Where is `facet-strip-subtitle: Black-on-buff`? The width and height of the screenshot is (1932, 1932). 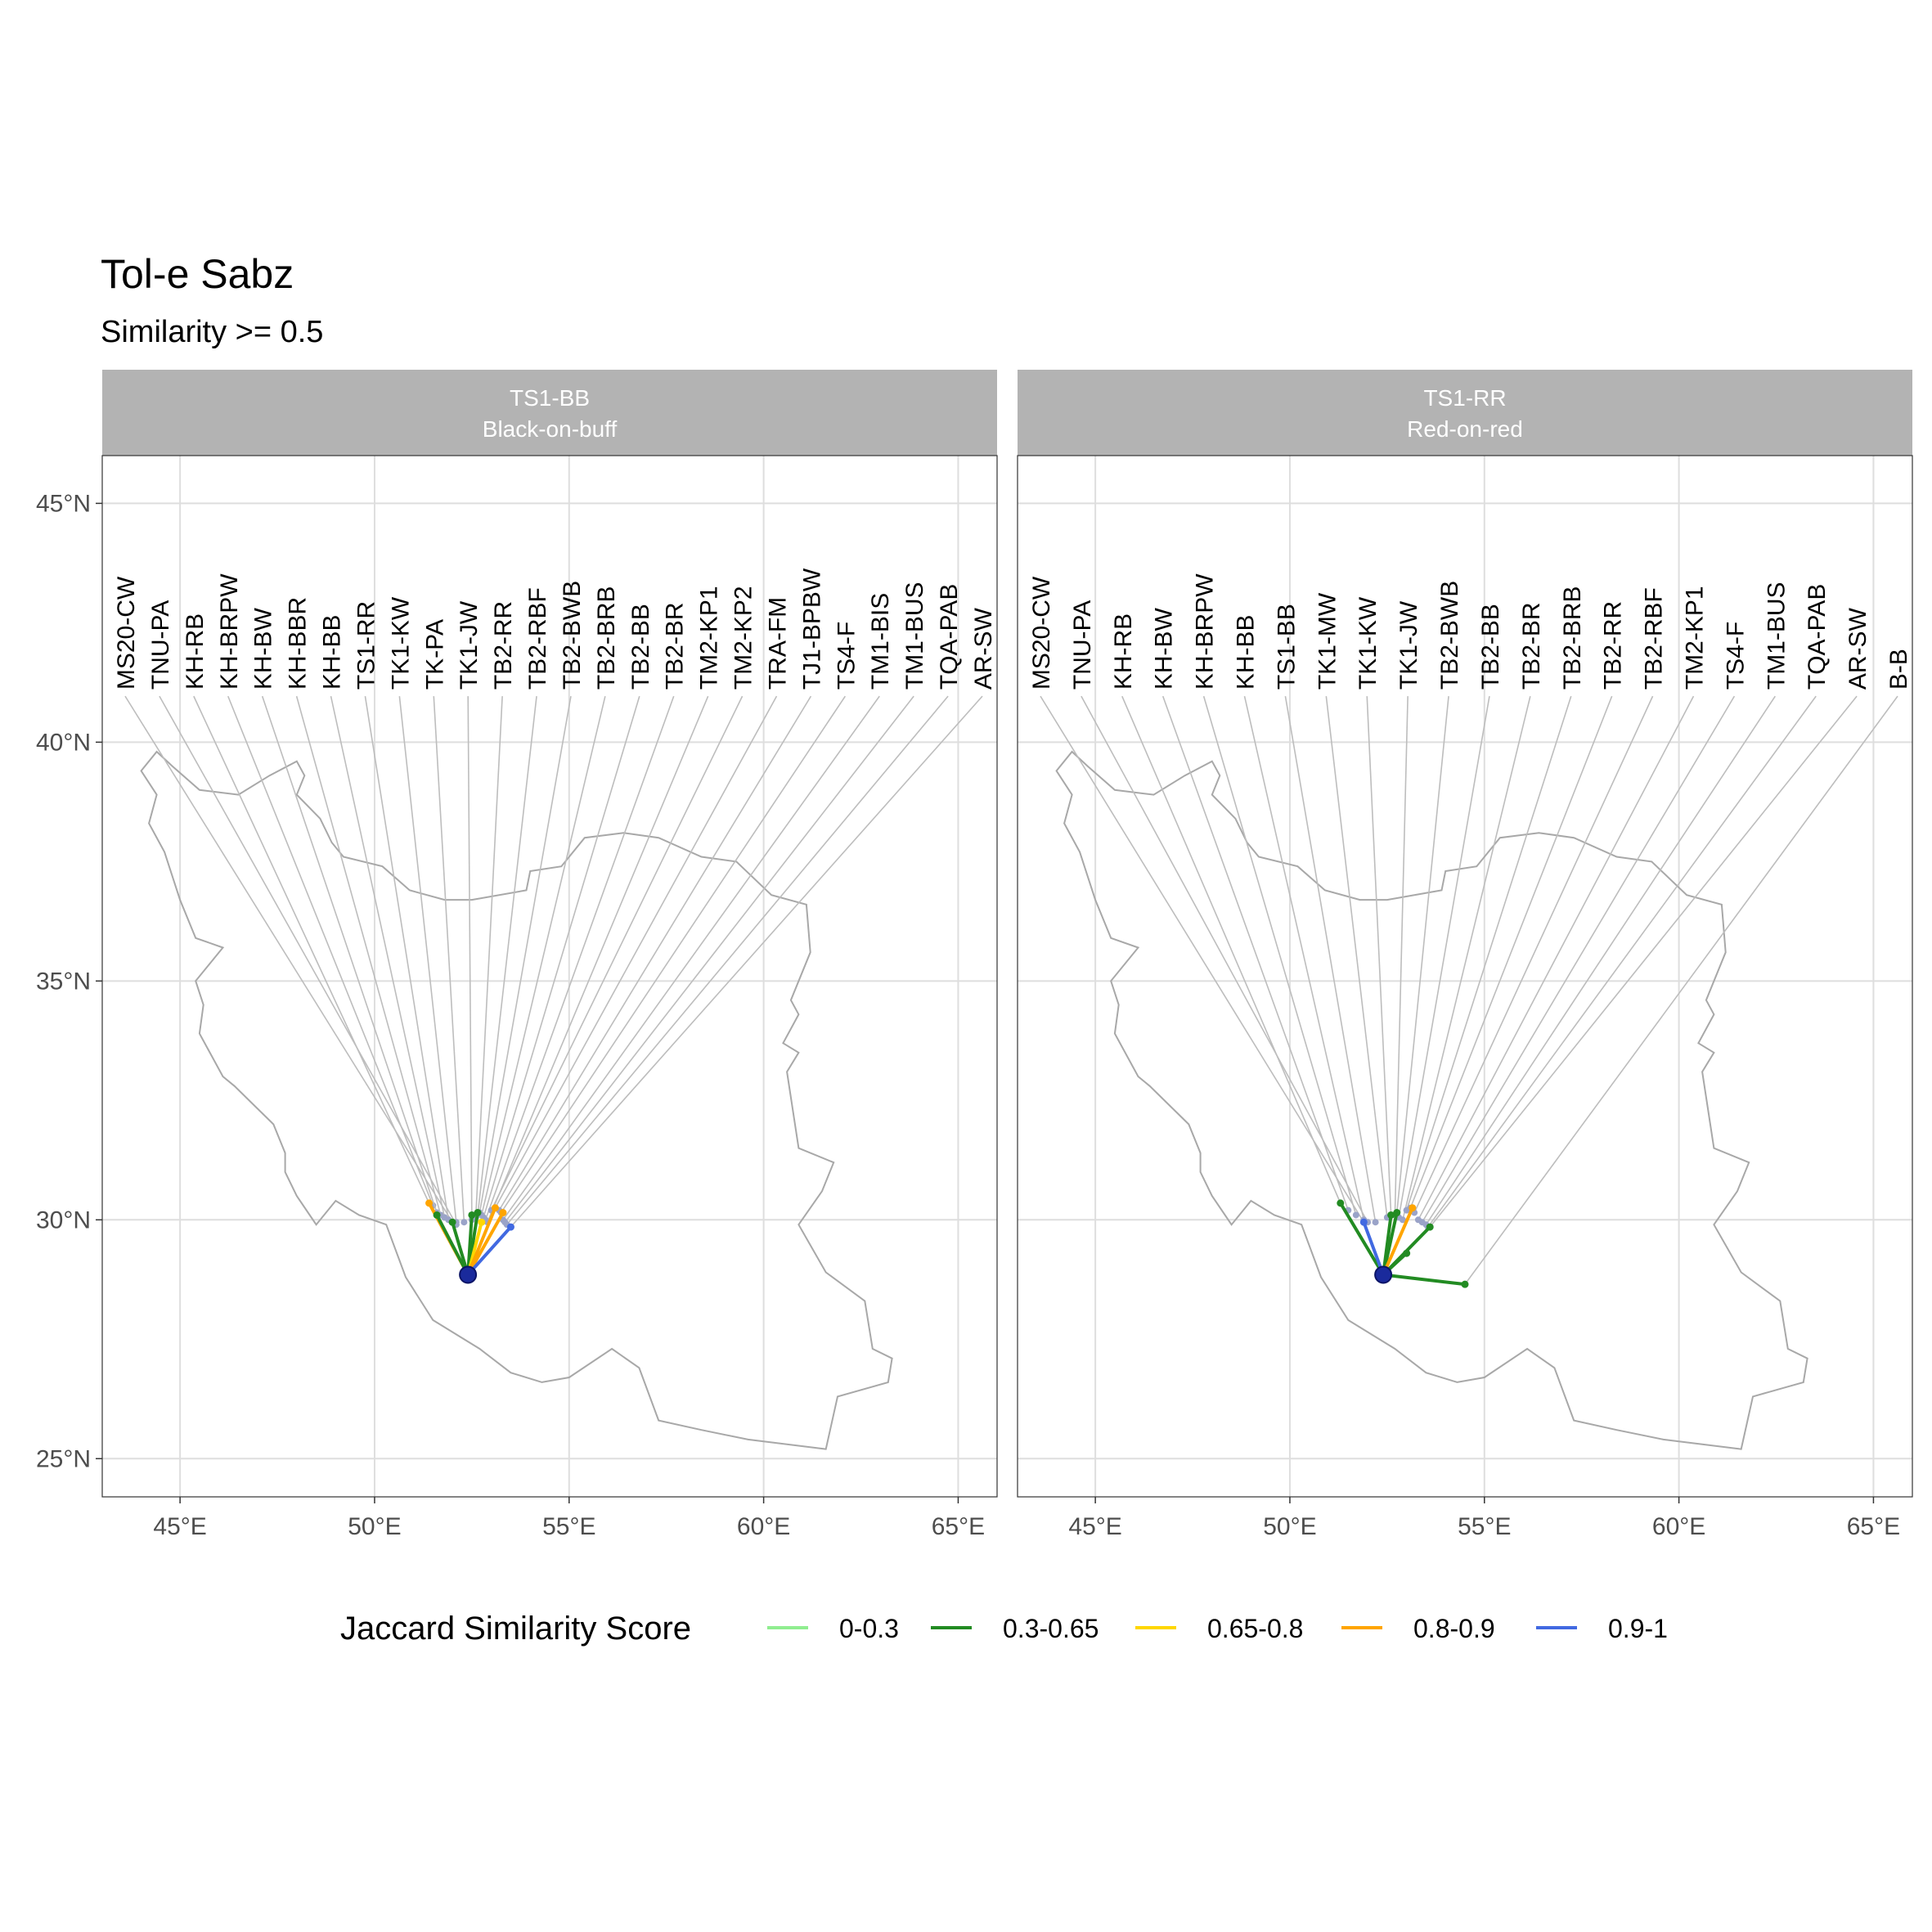 facet-strip-subtitle: Black-on-buff is located at coordinates (550, 429).